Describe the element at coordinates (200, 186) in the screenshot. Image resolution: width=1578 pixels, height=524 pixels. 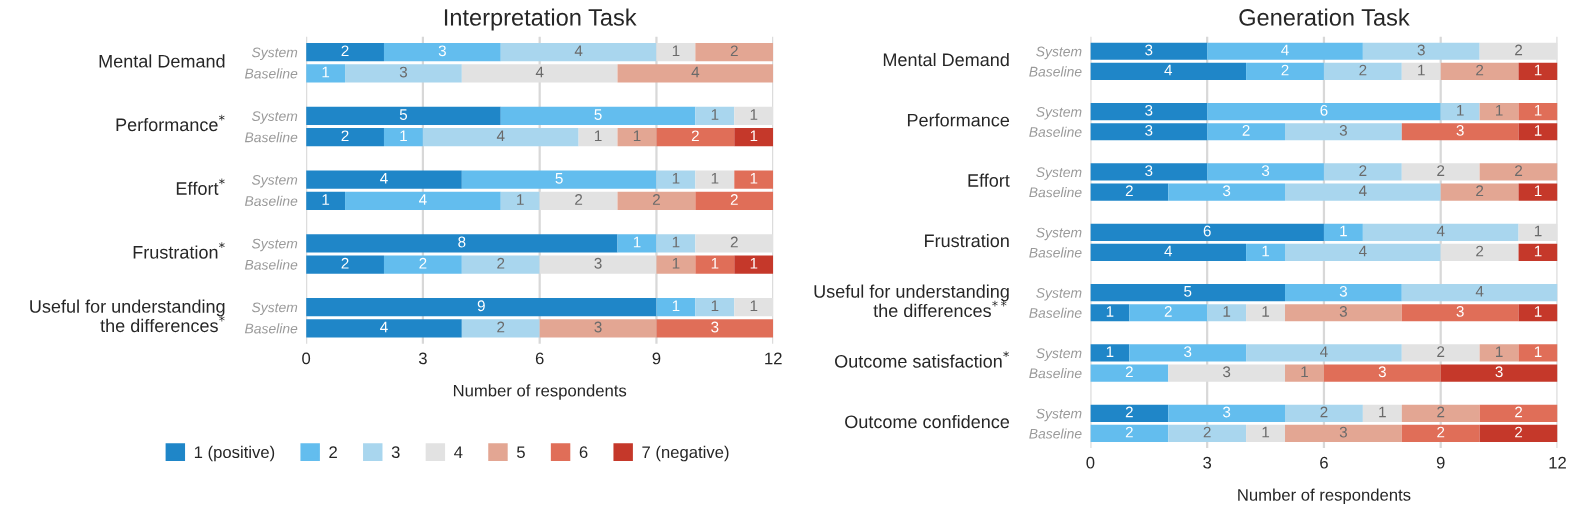
I see `text: Effort$^{*}$` at that location.